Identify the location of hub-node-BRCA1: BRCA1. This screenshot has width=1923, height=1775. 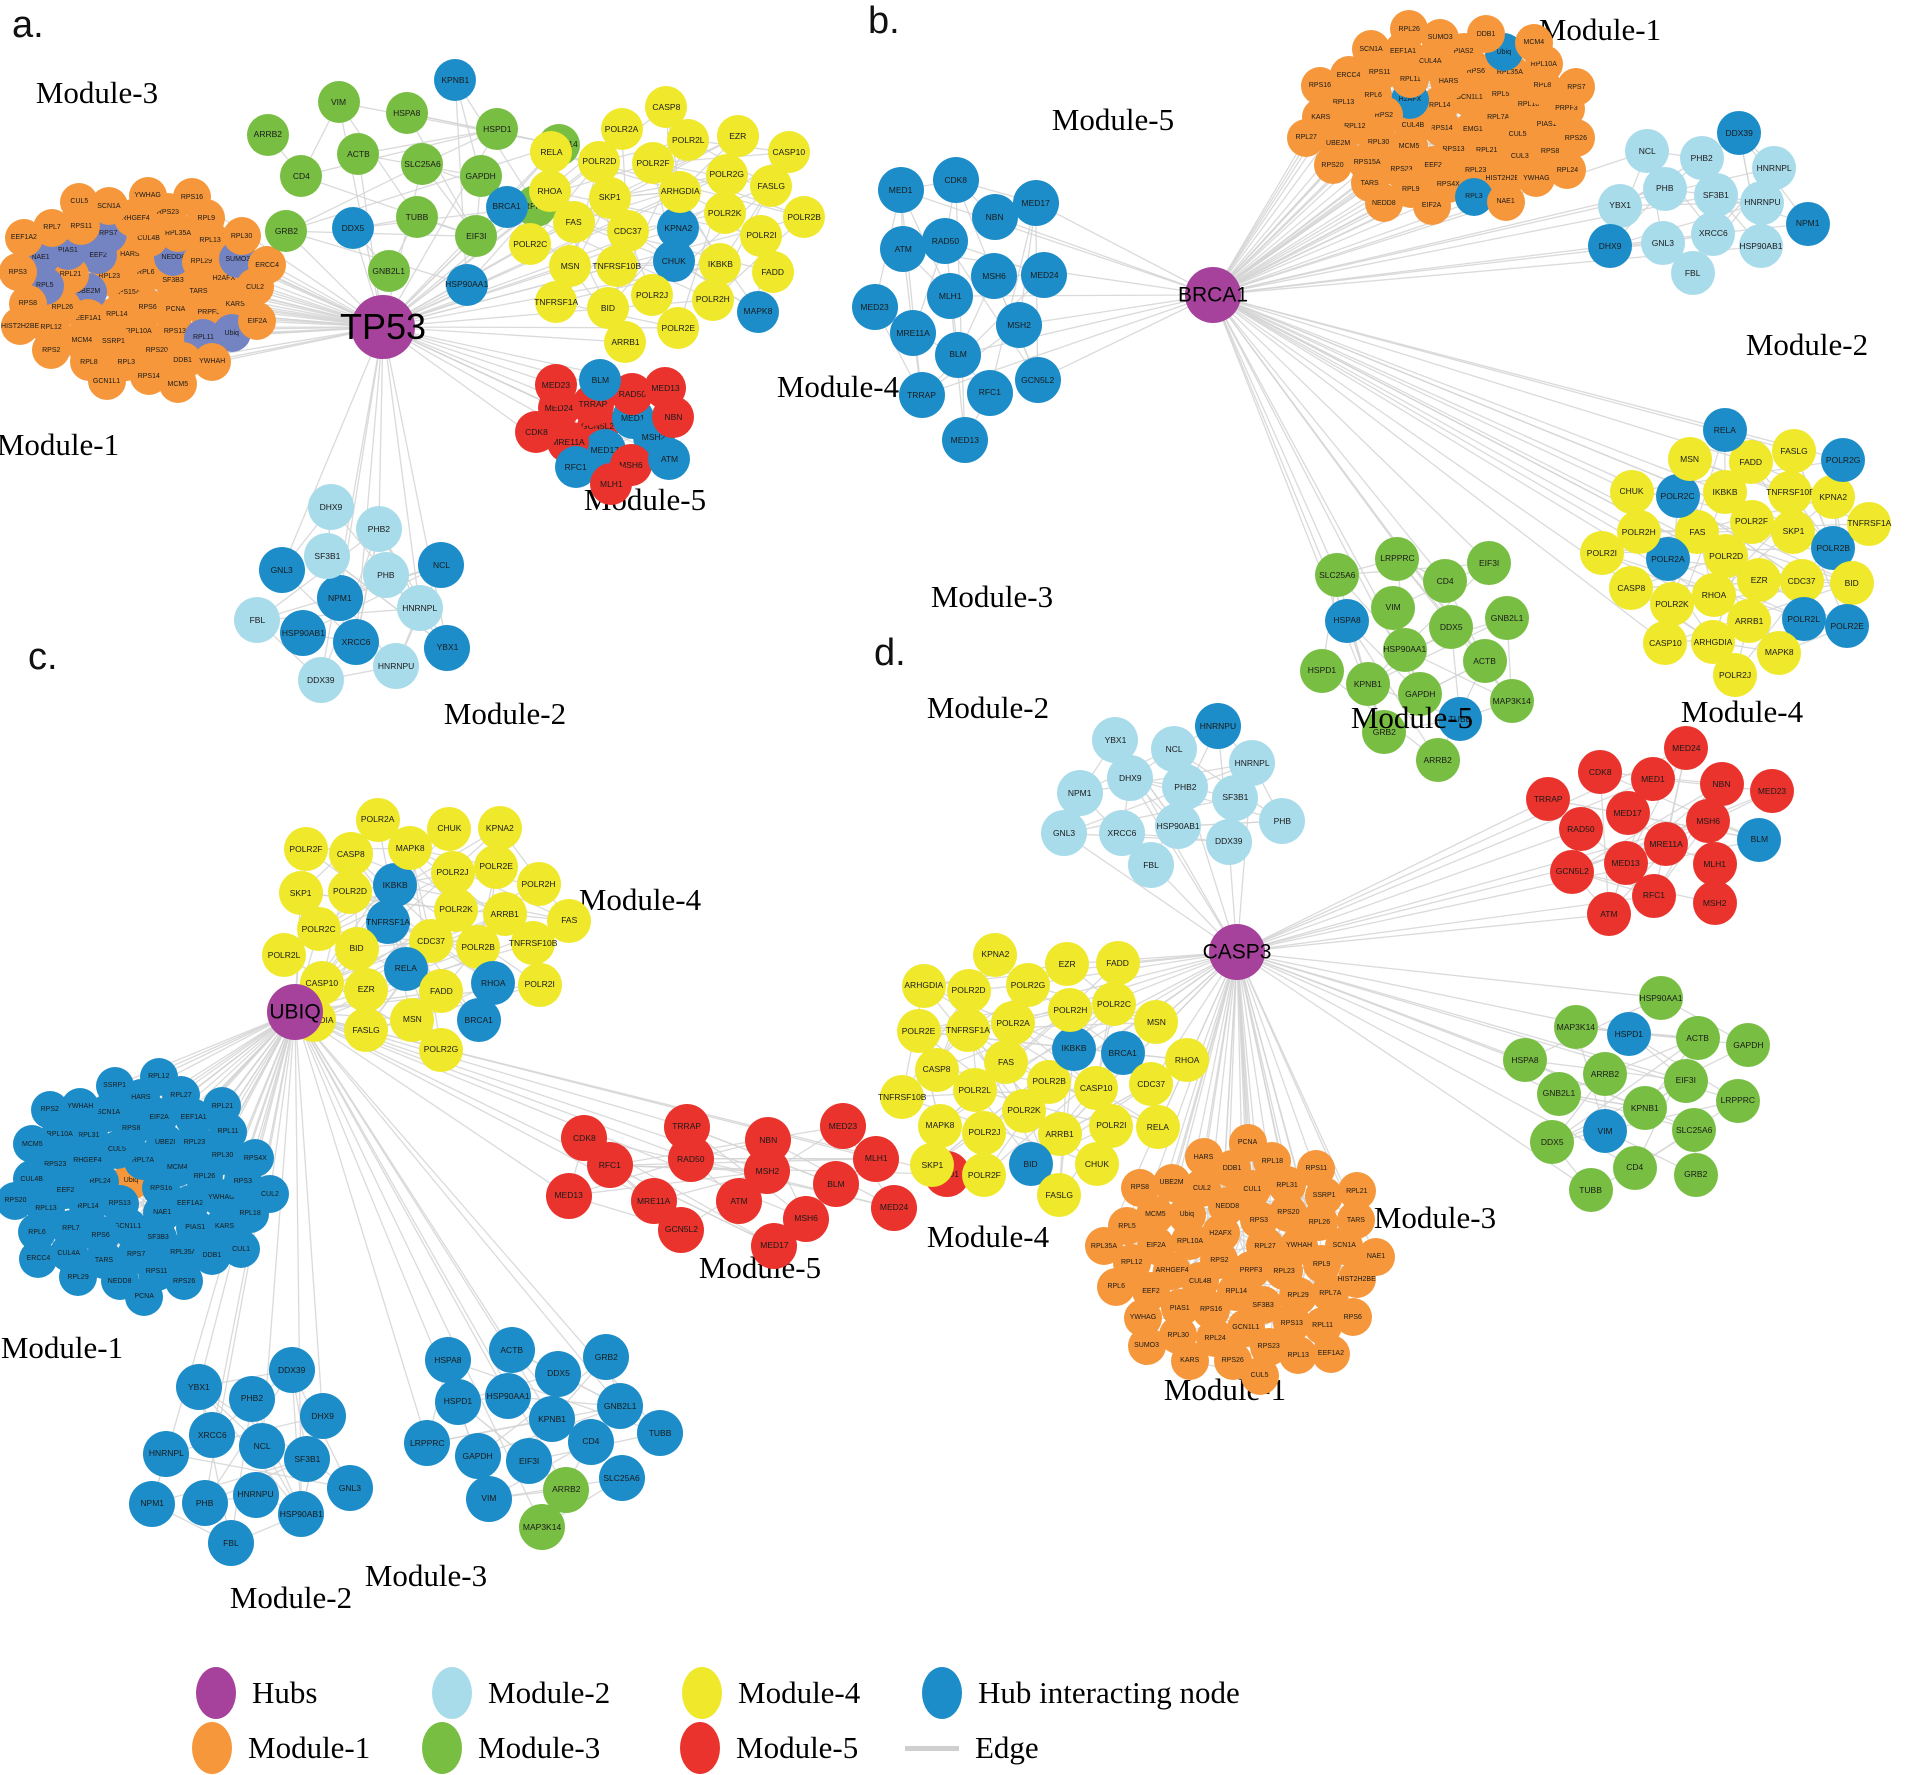
(1213, 295).